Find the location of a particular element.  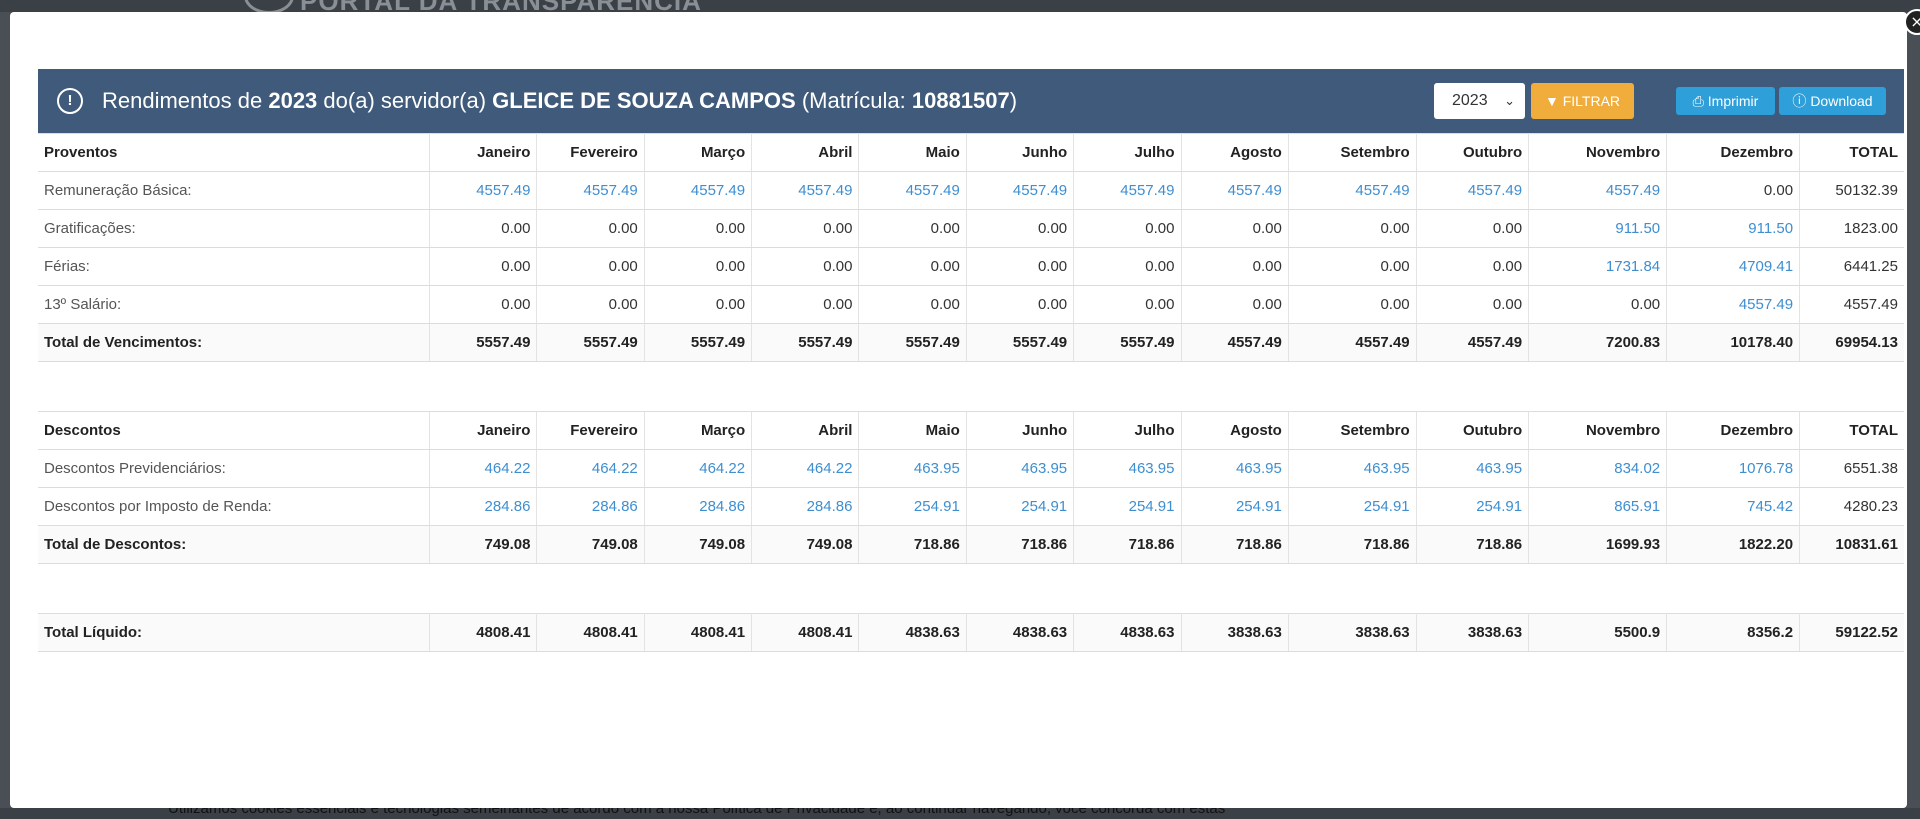

year-select: 2023 ⌄ is located at coordinates (1479, 101).